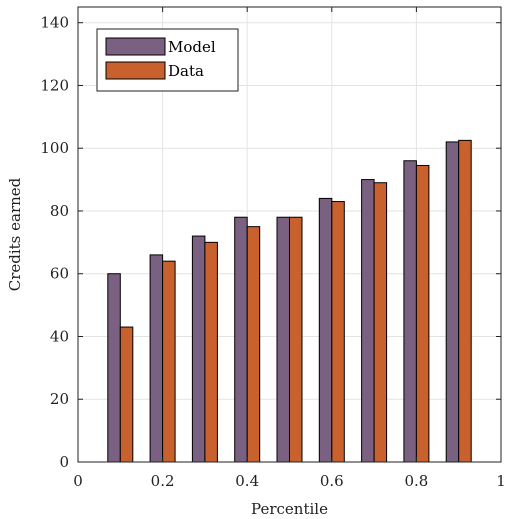  What do you see at coordinates (169, 361) in the screenshot?
I see `bar-data-0.2` at bounding box center [169, 361].